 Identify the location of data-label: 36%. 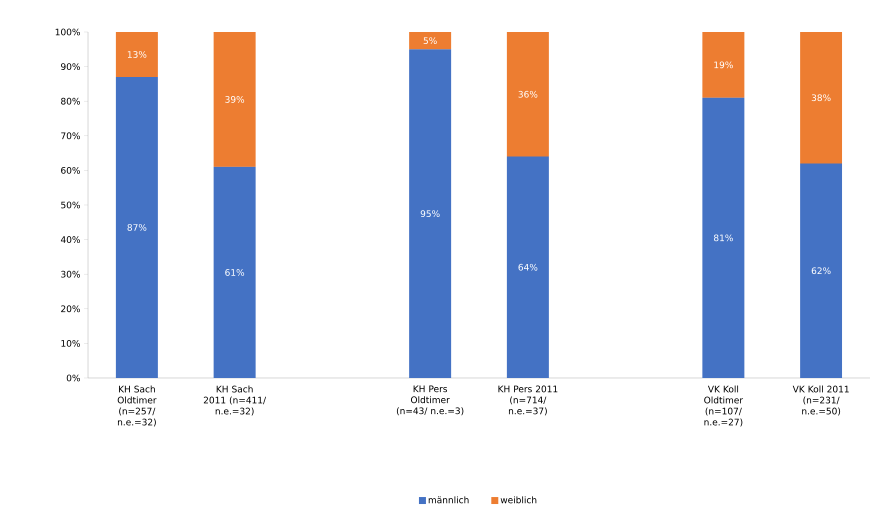
(528, 94).